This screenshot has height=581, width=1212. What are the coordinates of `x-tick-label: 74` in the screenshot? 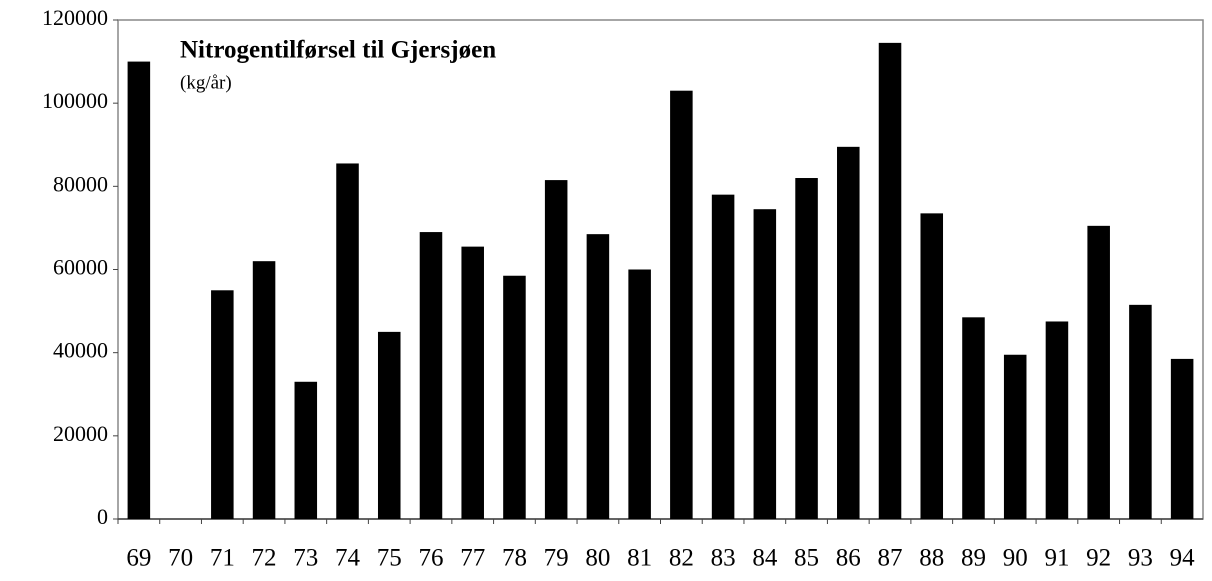 It's located at (348, 558).